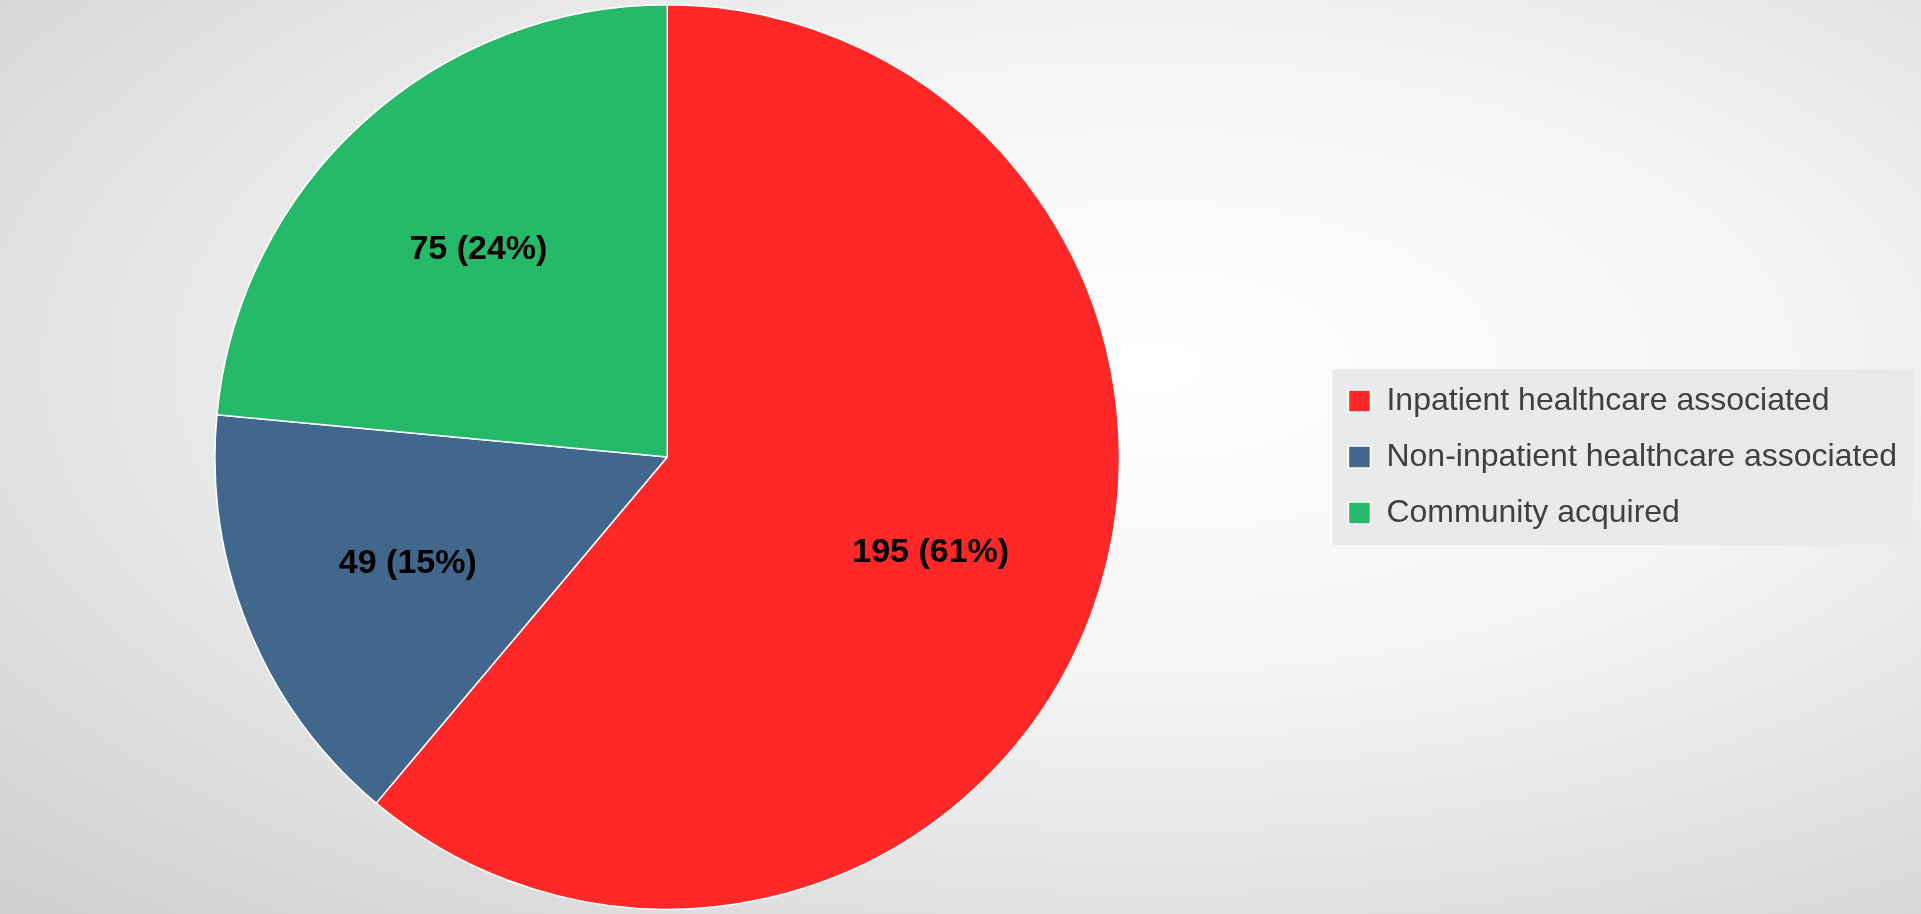 The image size is (1921, 914). What do you see at coordinates (1533, 510) in the screenshot?
I see `legend-label: Community acquired` at bounding box center [1533, 510].